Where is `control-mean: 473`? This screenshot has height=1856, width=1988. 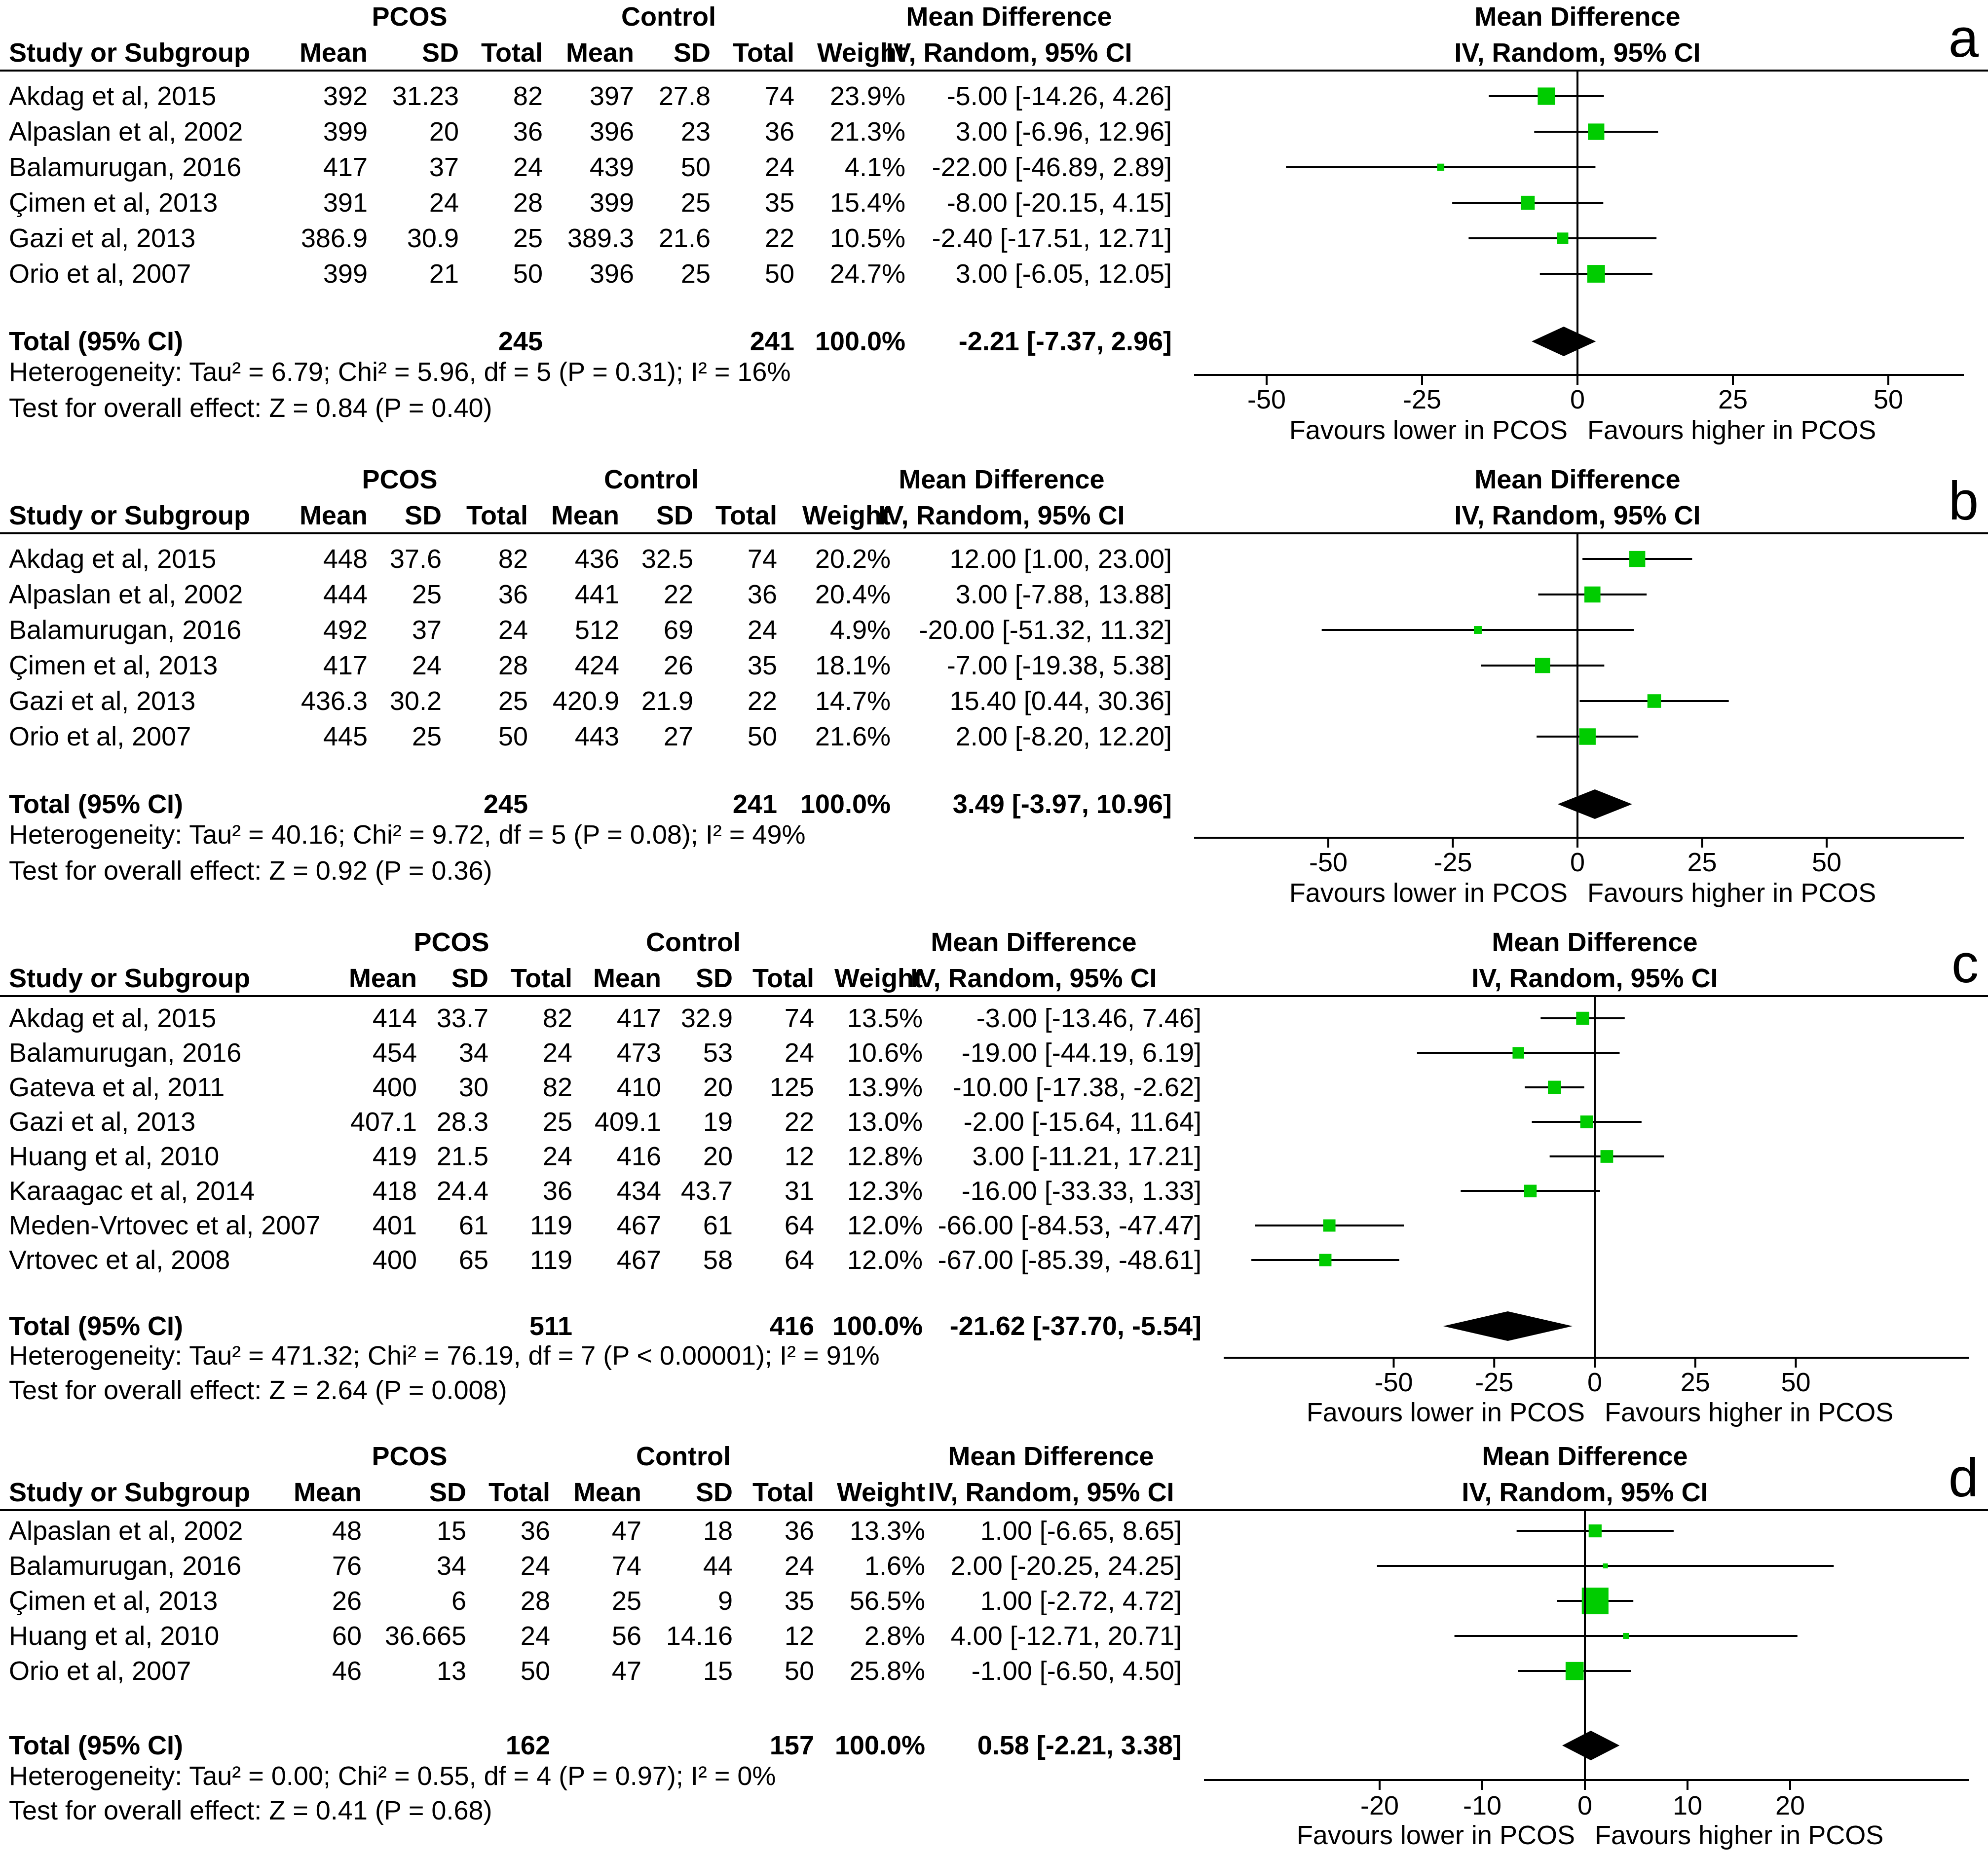 control-mean: 473 is located at coordinates (639, 1053).